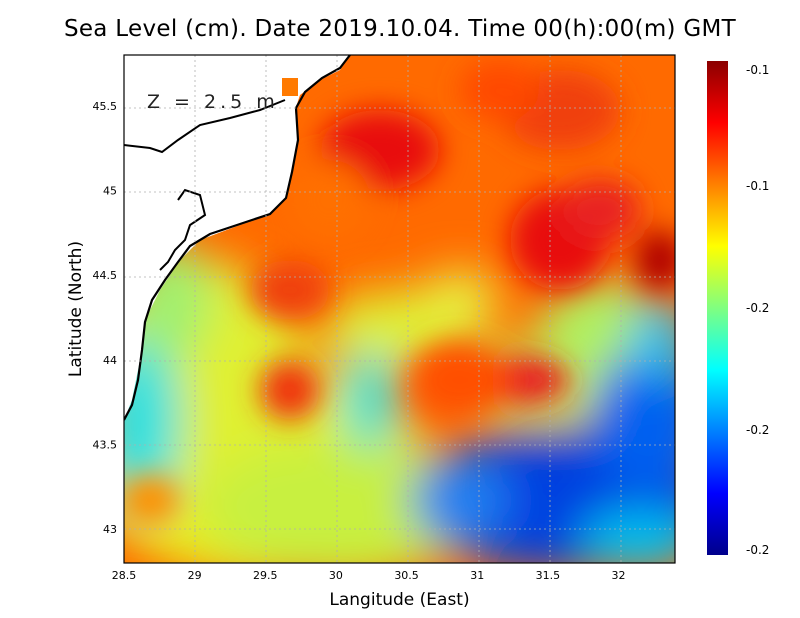 This screenshot has width=800, height=618. I want to click on x-tick-label: 28.5, so click(124, 575).